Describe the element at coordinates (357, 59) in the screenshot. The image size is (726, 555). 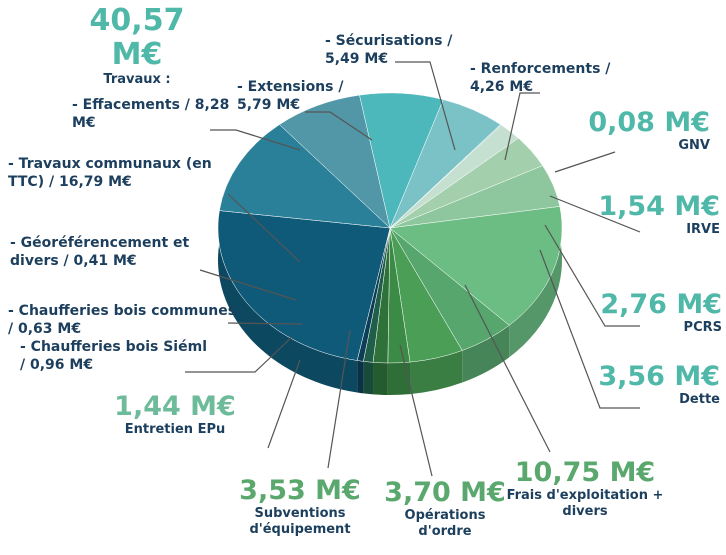
I see `value-label: 5,49 M€` at that location.